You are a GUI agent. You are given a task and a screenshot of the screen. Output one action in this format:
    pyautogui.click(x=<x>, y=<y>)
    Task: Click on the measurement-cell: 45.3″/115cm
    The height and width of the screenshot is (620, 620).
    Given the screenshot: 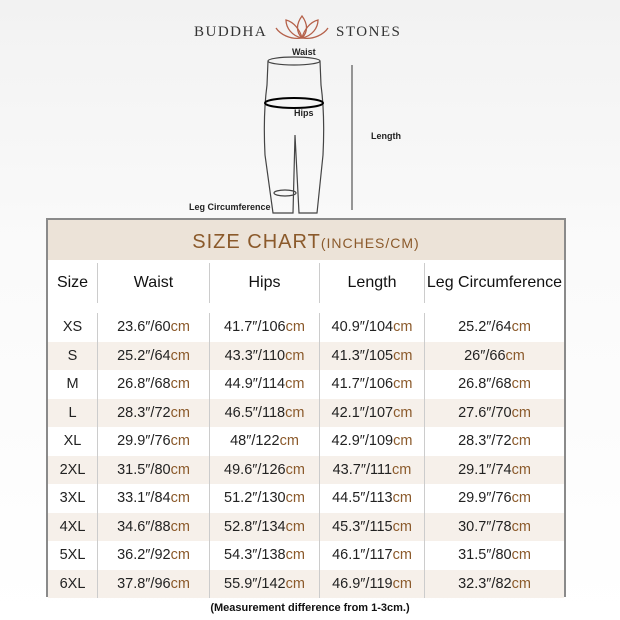 What is the action you would take?
    pyautogui.click(x=372, y=526)
    